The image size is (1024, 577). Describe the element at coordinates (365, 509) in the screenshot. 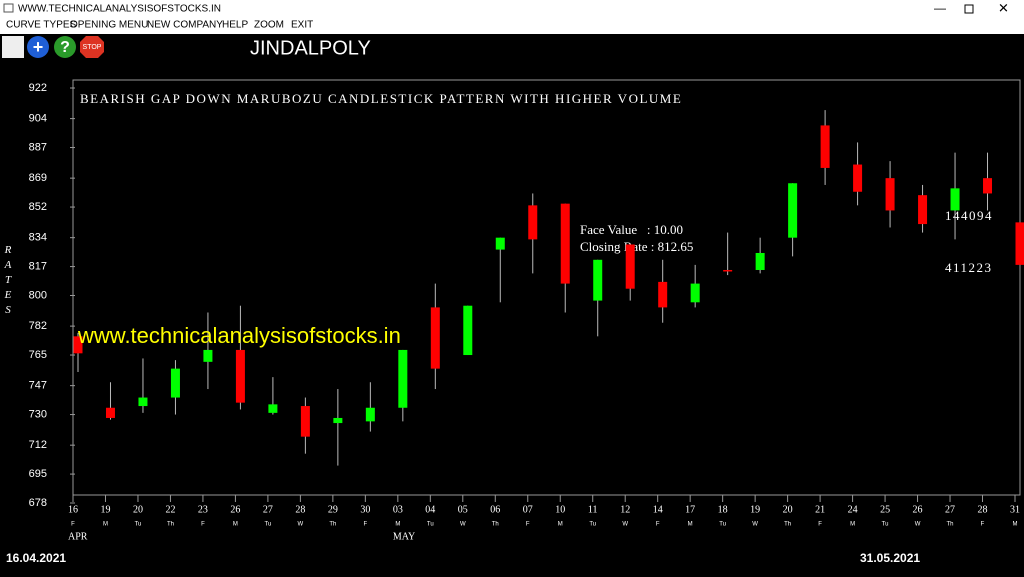

I see `x-tick-label: 30` at that location.